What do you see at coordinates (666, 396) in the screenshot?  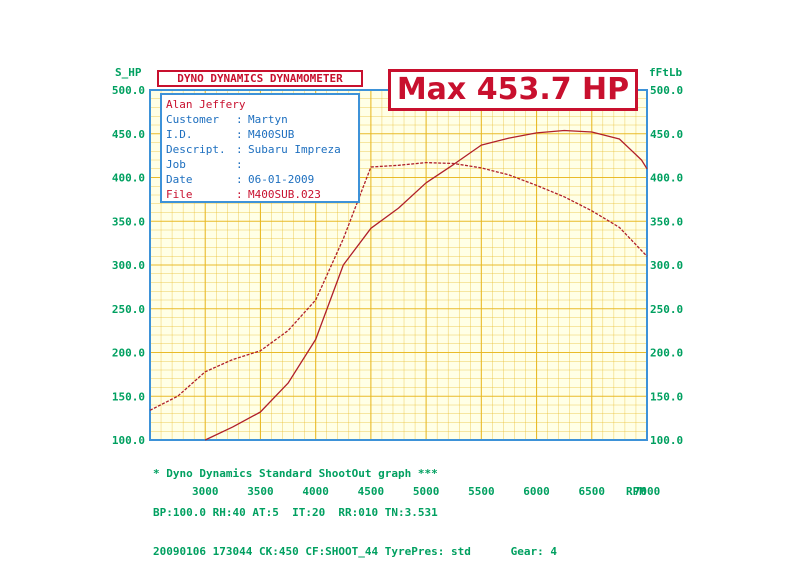 I see `y-tick-label-right: 150.0` at bounding box center [666, 396].